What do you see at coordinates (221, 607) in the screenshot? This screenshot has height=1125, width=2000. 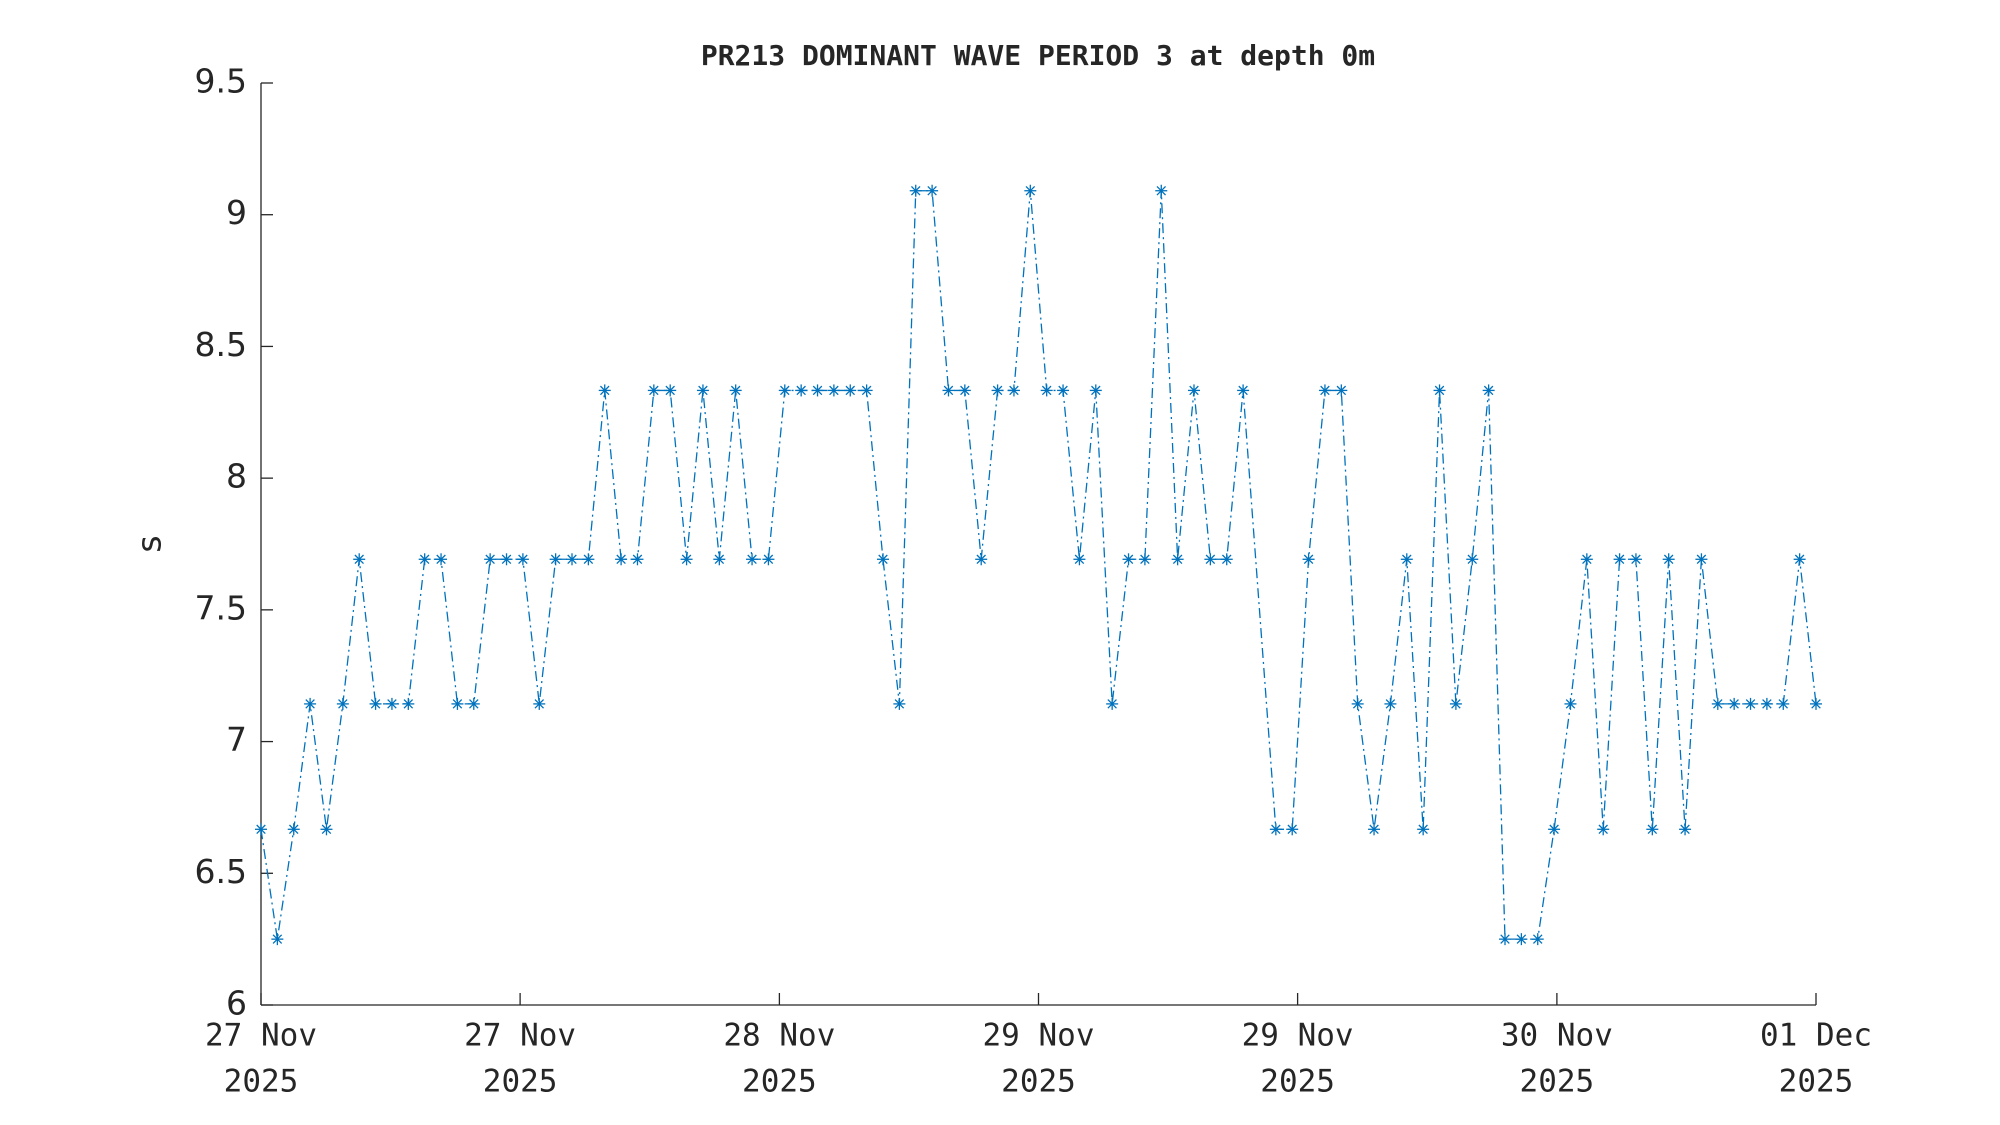 I see `y-tick-label: 7.5` at bounding box center [221, 607].